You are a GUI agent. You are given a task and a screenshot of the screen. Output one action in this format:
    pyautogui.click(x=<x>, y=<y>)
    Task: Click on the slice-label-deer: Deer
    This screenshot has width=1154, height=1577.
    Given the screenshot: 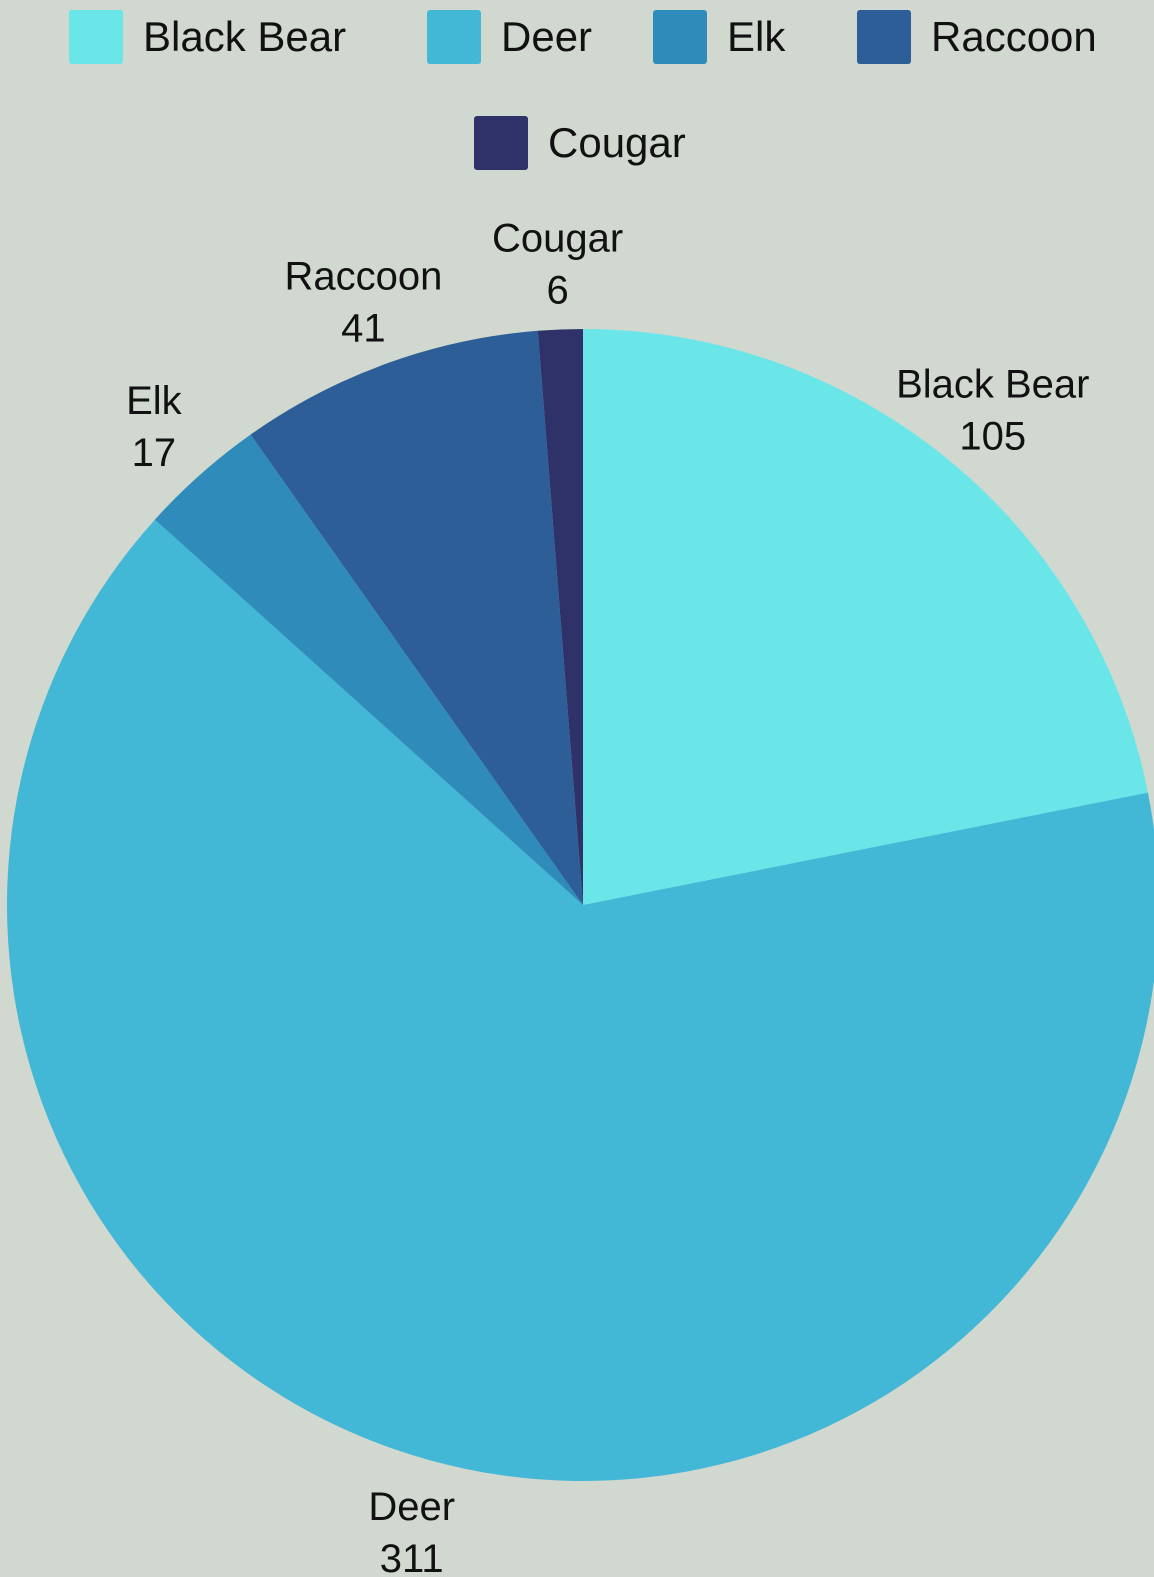 What is the action you would take?
    pyautogui.click(x=411, y=1507)
    